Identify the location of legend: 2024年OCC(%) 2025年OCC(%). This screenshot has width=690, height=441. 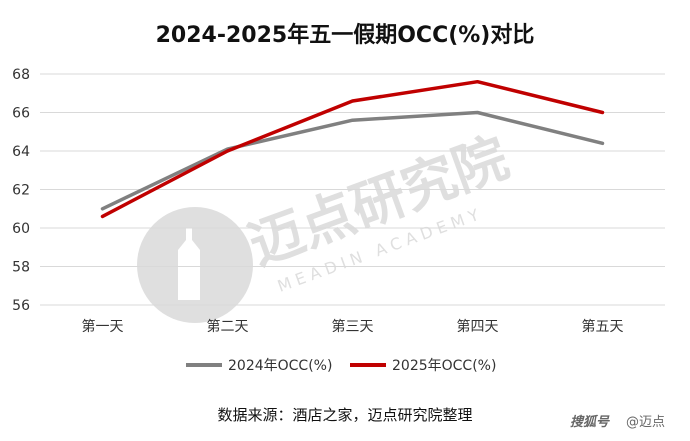
(341, 366).